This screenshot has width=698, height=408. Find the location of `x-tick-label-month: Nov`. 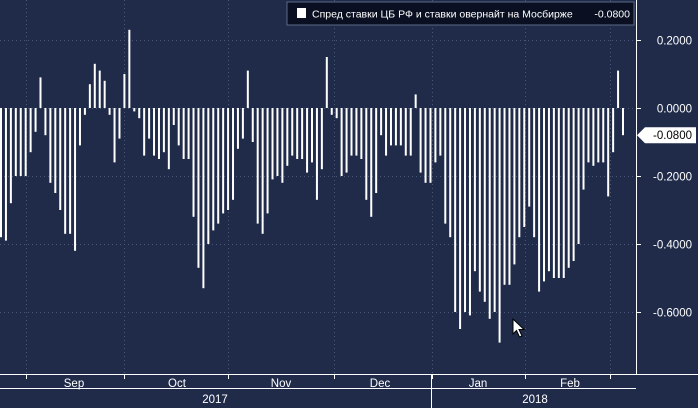

x-tick-label-month: Nov is located at coordinates (281, 384).